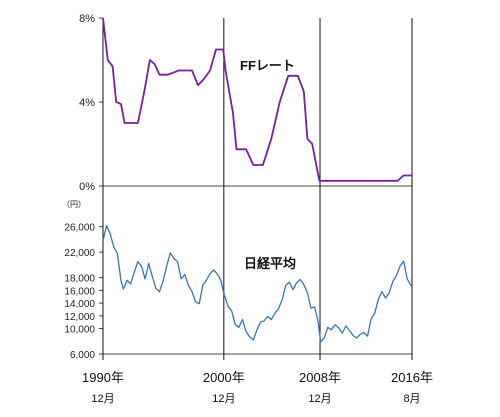 Image resolution: width=500 pixels, height=417 pixels. What do you see at coordinates (267, 65) in the screenshot?
I see `ff-rate-annotation: FFレート` at bounding box center [267, 65].